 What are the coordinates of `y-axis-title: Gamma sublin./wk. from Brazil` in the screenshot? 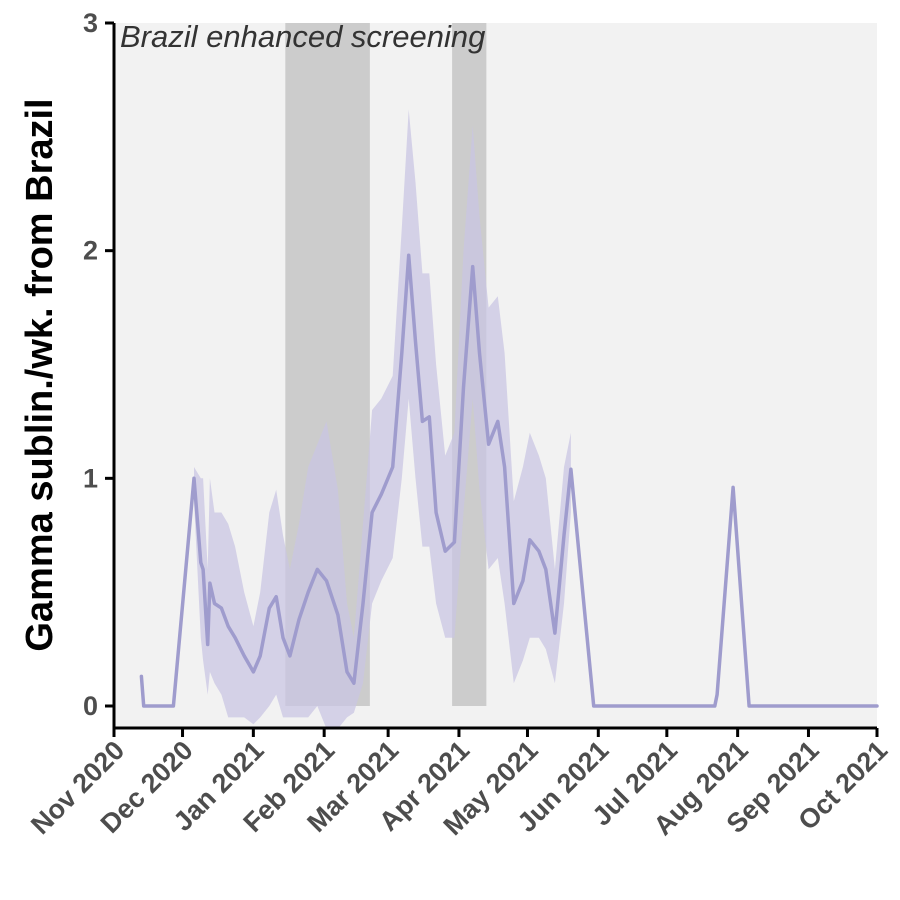 It's located at (40, 374).